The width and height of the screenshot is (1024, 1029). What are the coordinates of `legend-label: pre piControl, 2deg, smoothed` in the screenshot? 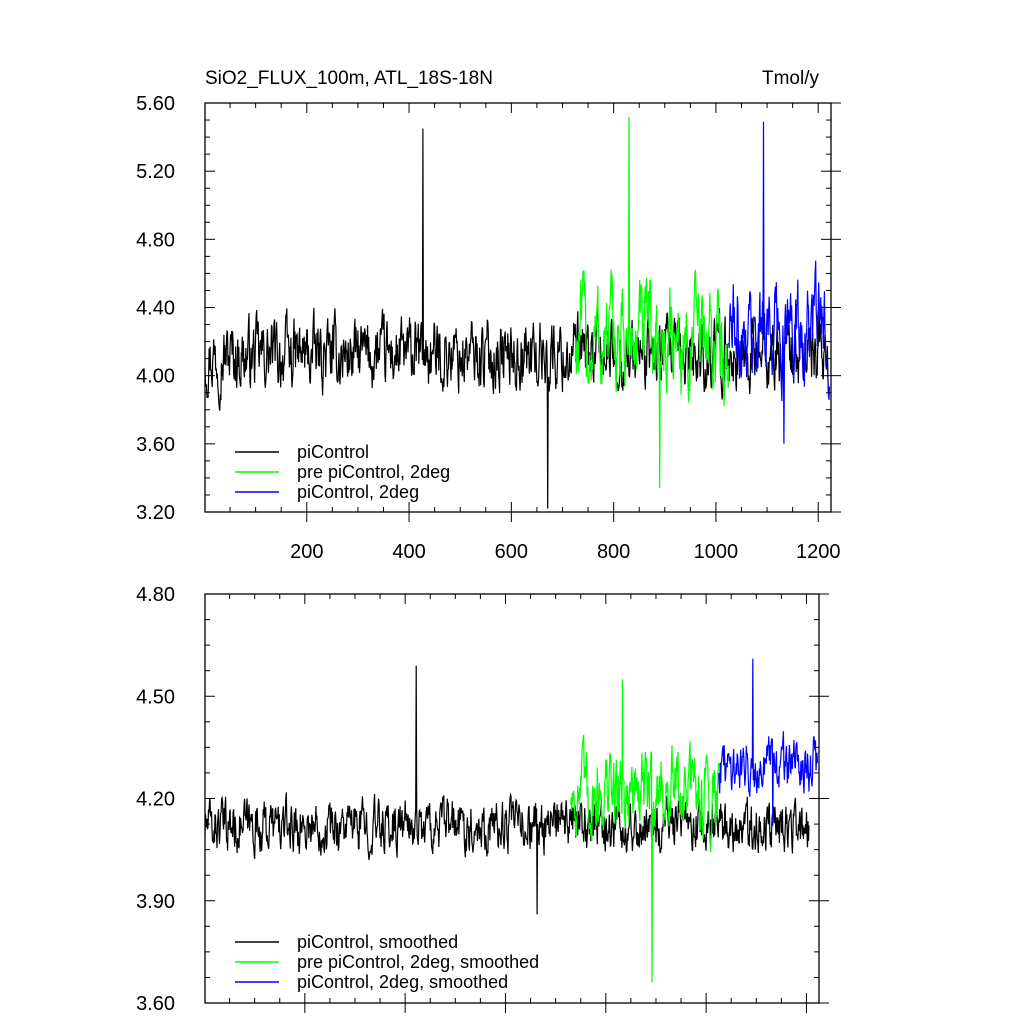 It's located at (418, 962).